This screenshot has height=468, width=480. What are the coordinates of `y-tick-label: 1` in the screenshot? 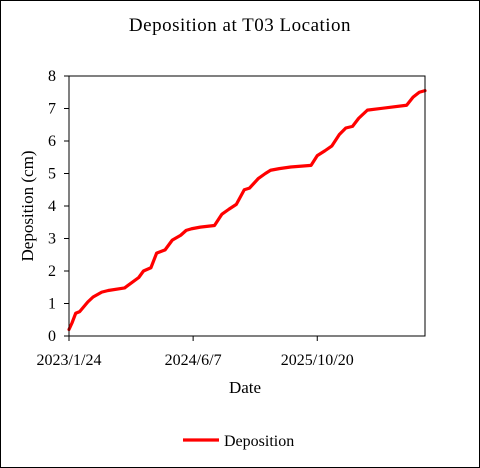 It's located at (52, 304).